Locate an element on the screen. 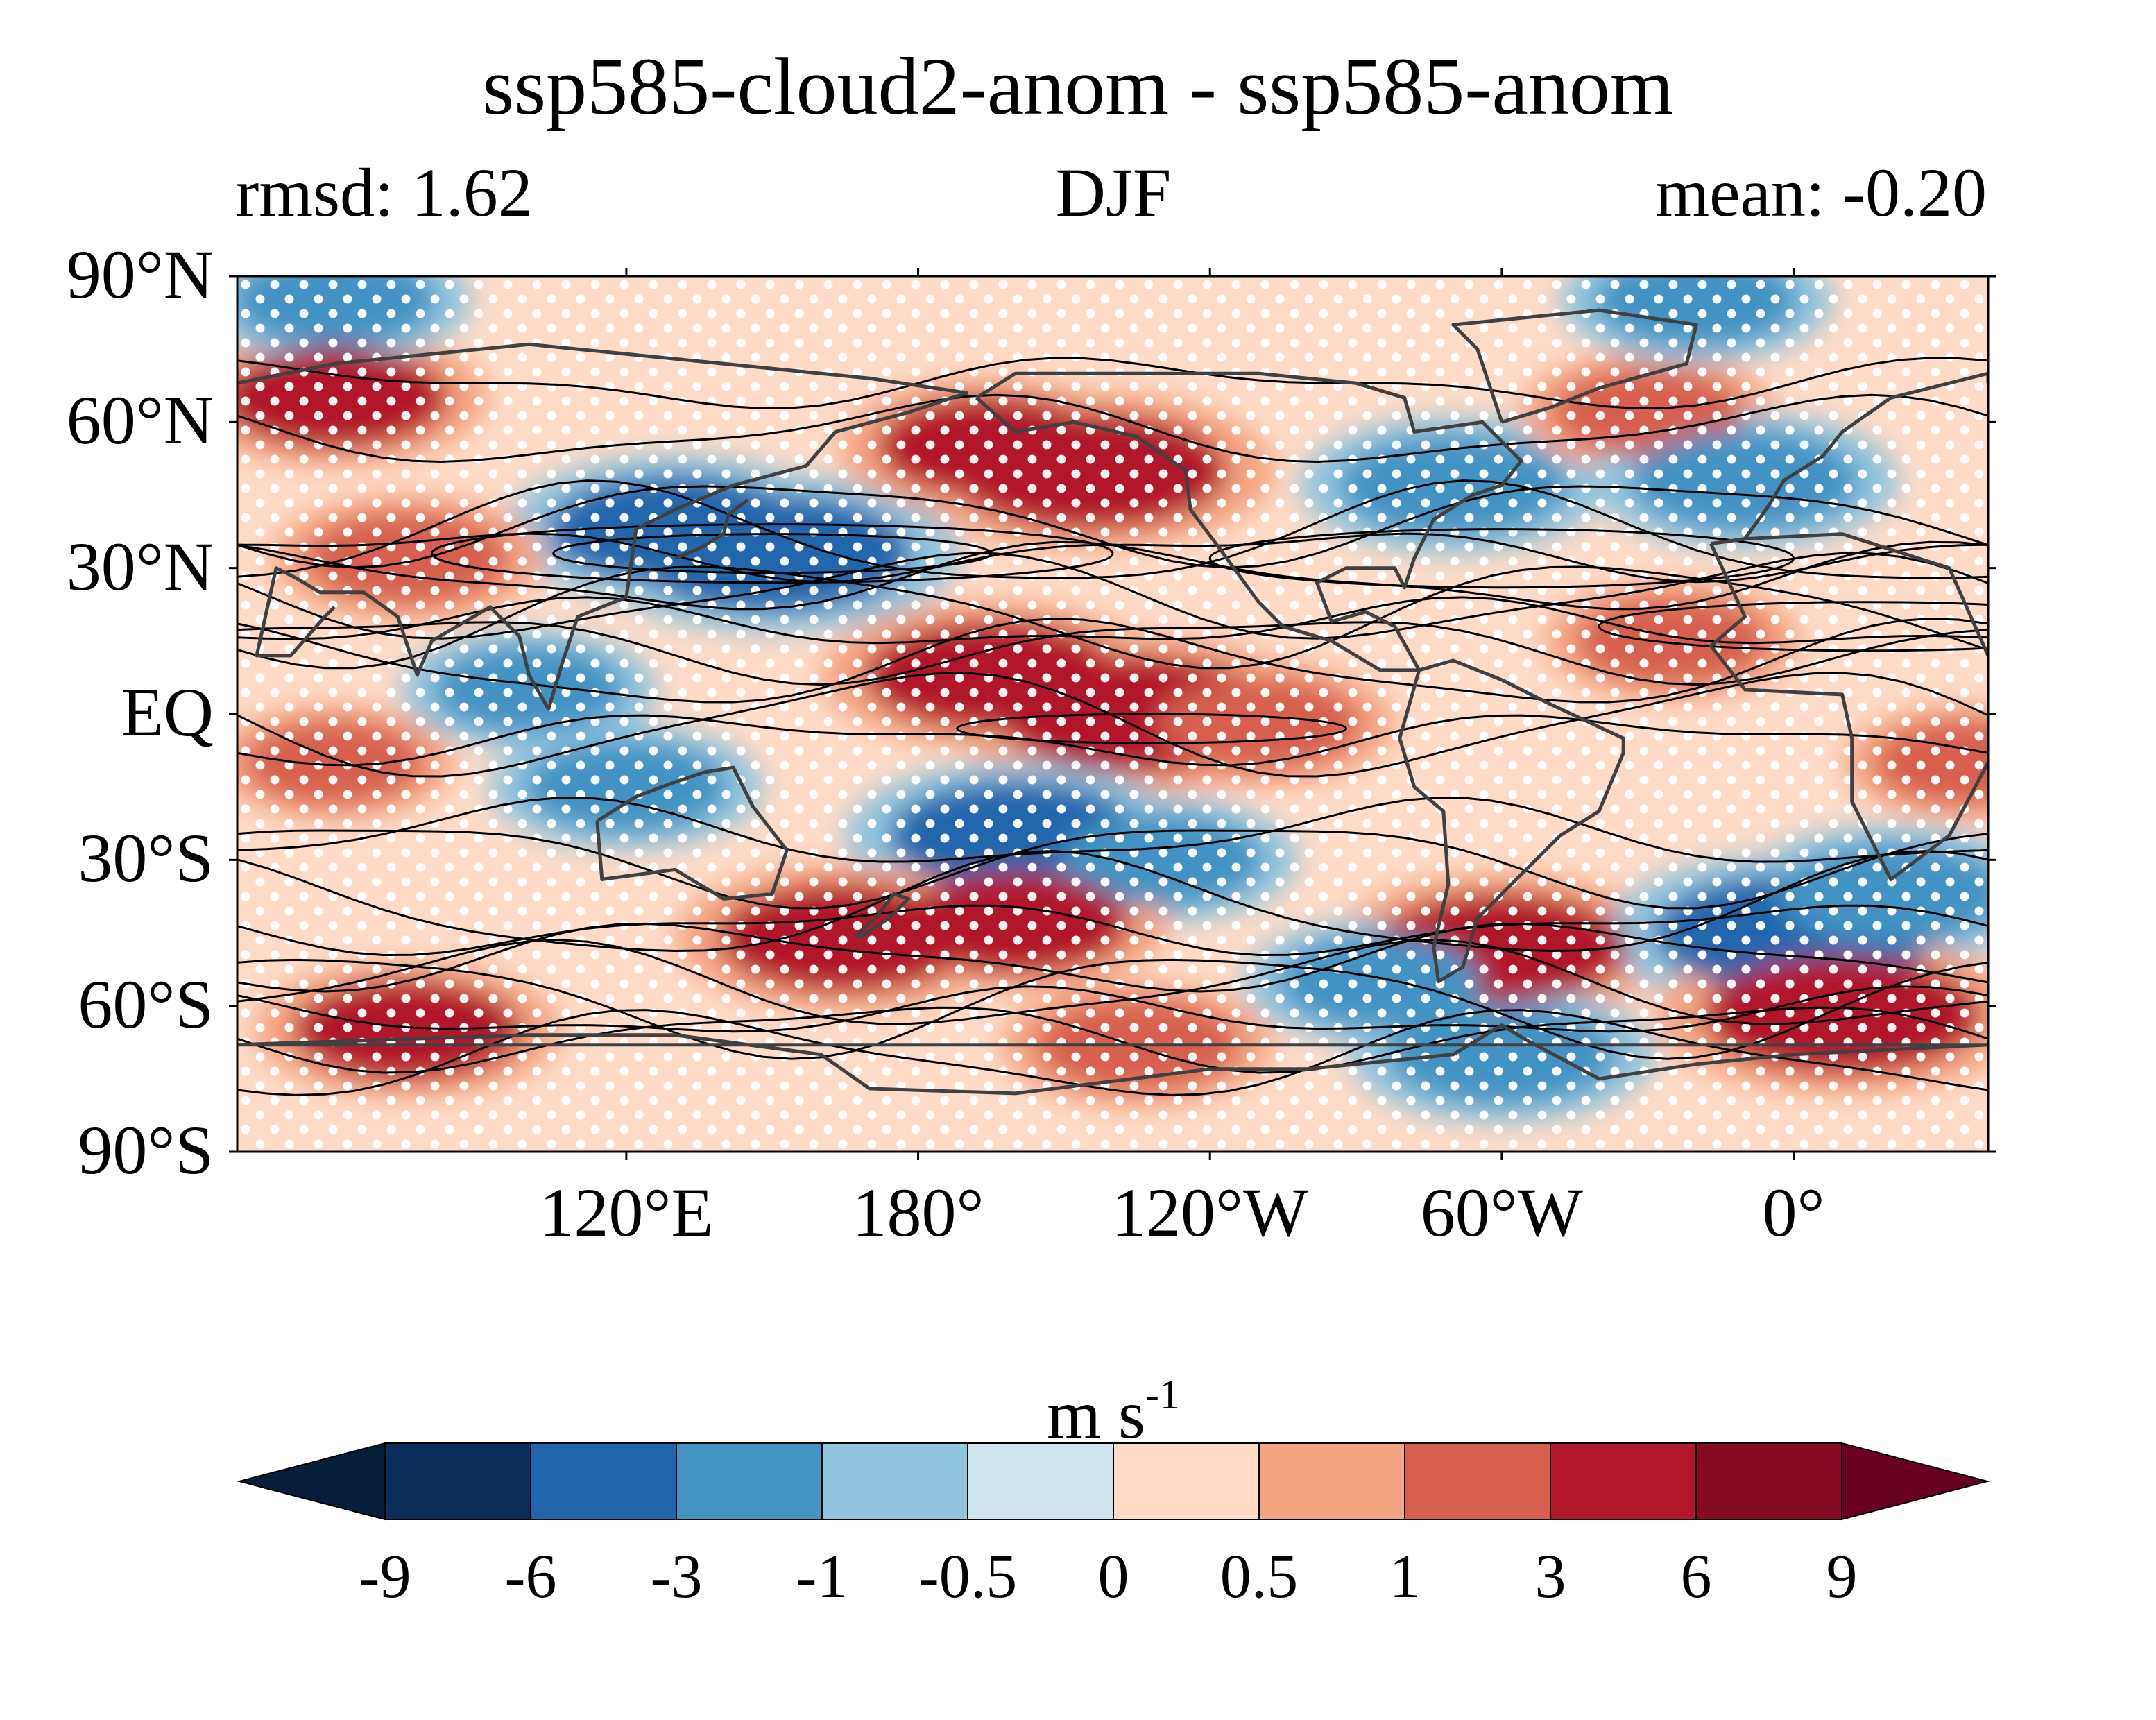  africa-coast is located at coordinates (1848, 706).